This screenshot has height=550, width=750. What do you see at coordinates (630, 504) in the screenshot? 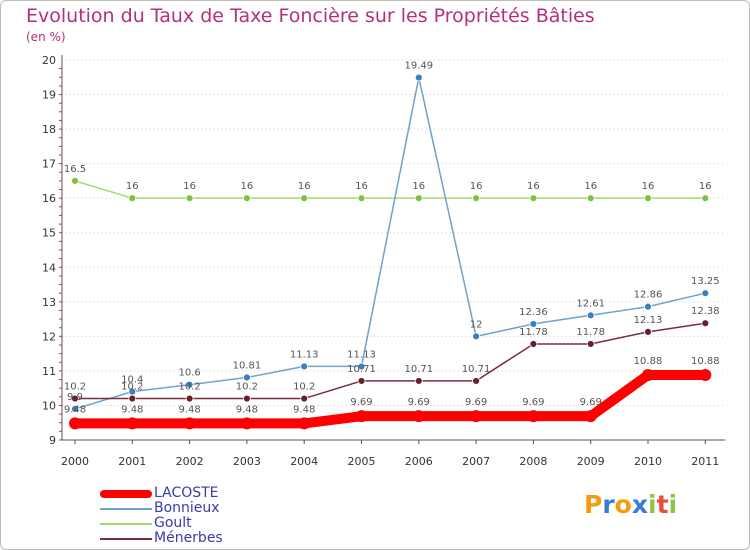
I see `proxiti-logo: Proxiti` at bounding box center [630, 504].